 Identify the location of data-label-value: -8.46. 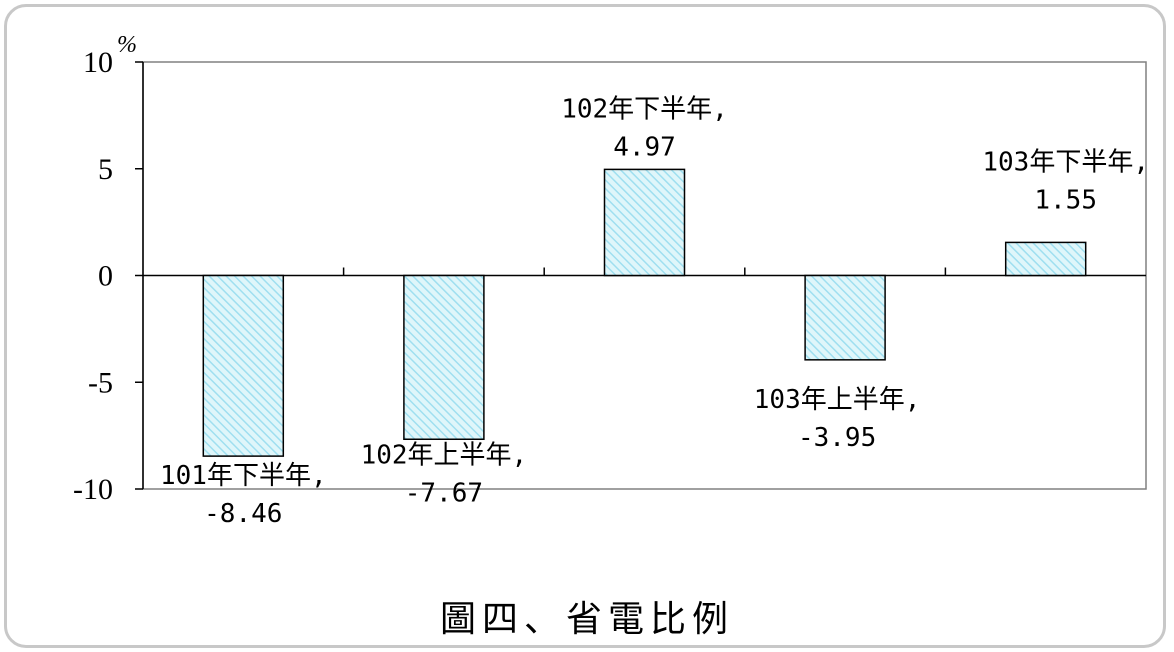
(243, 514).